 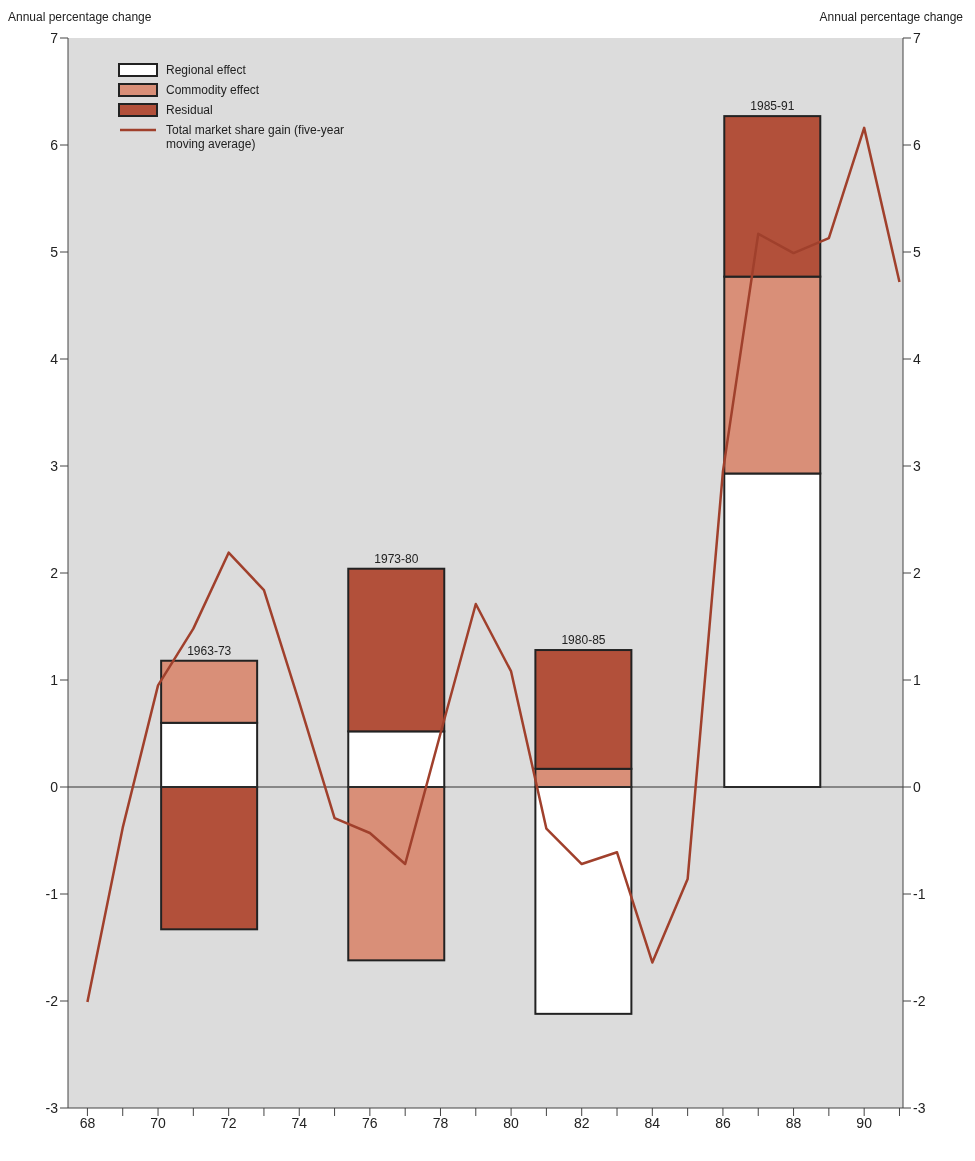 What do you see at coordinates (158, 1122) in the screenshot?
I see `x-tick-label: 70` at bounding box center [158, 1122].